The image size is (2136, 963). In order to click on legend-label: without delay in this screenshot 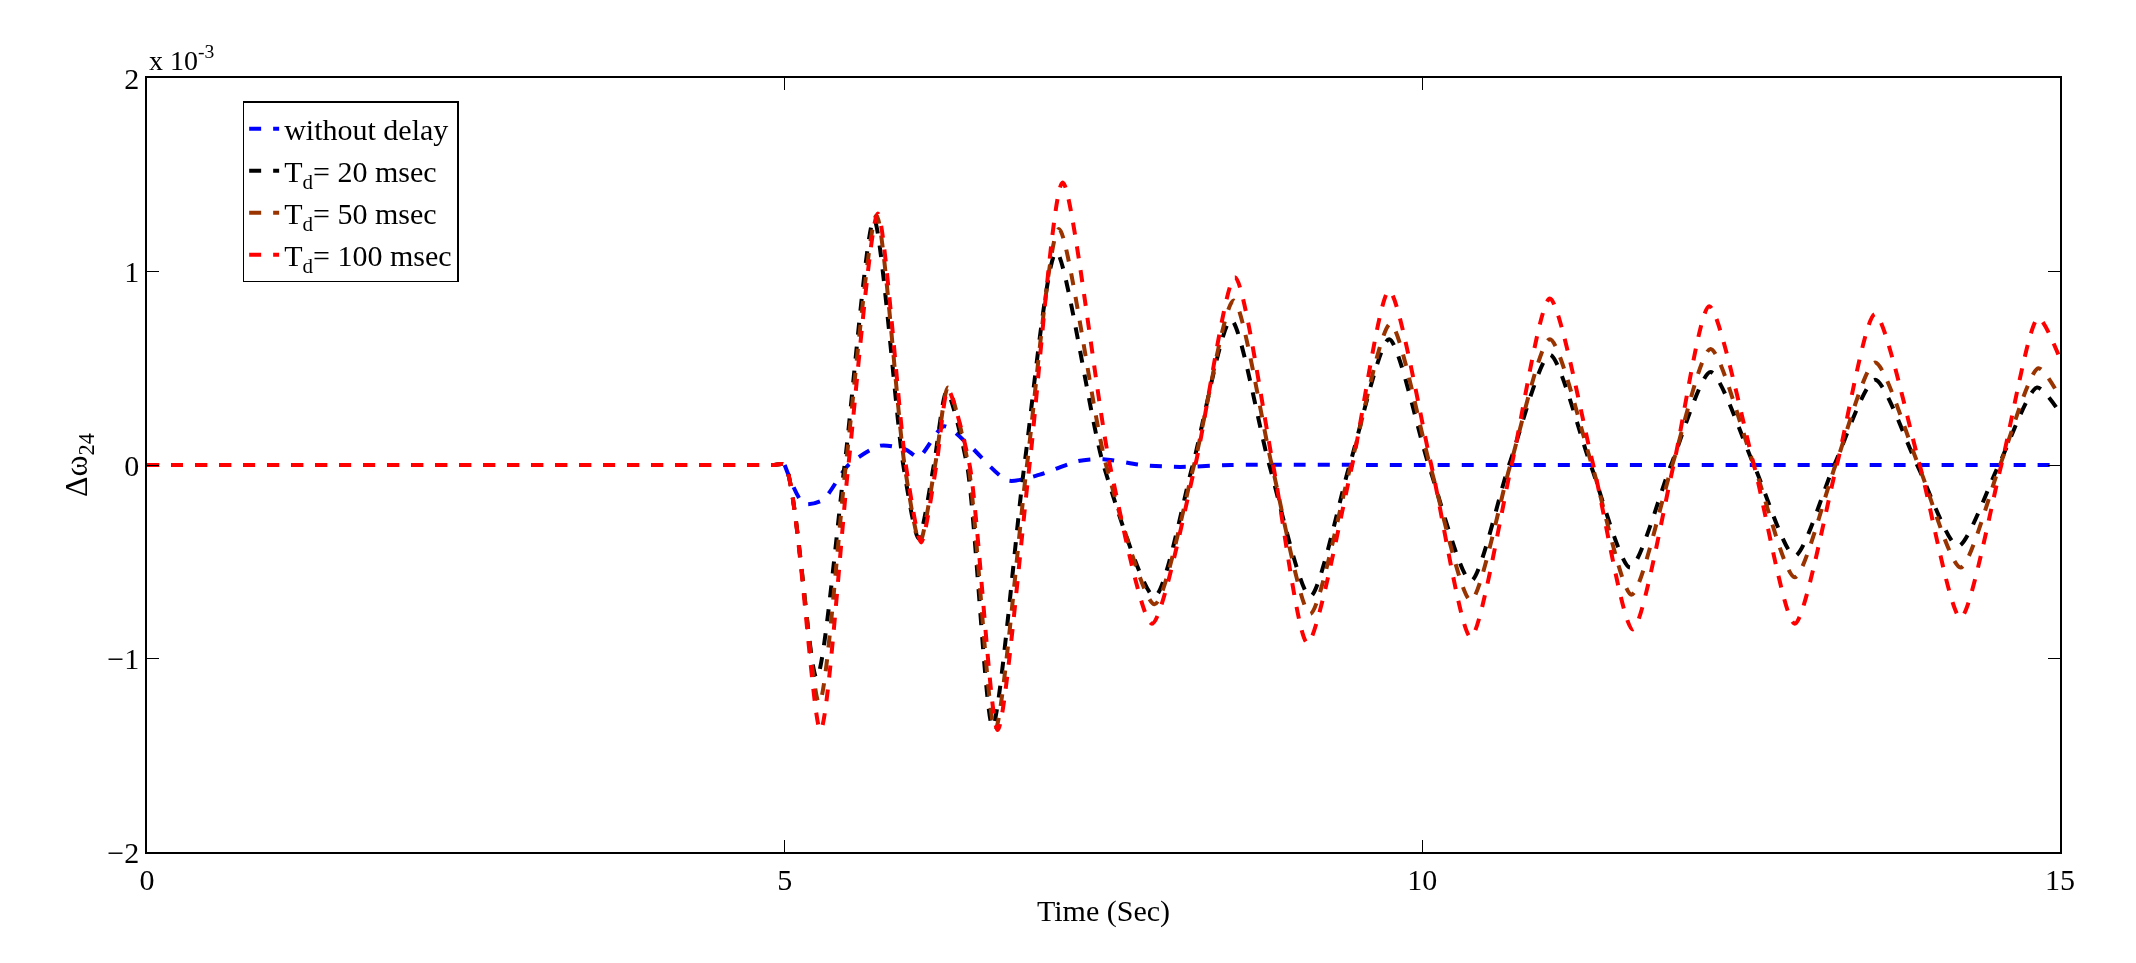, I will do `click(366, 130)`.